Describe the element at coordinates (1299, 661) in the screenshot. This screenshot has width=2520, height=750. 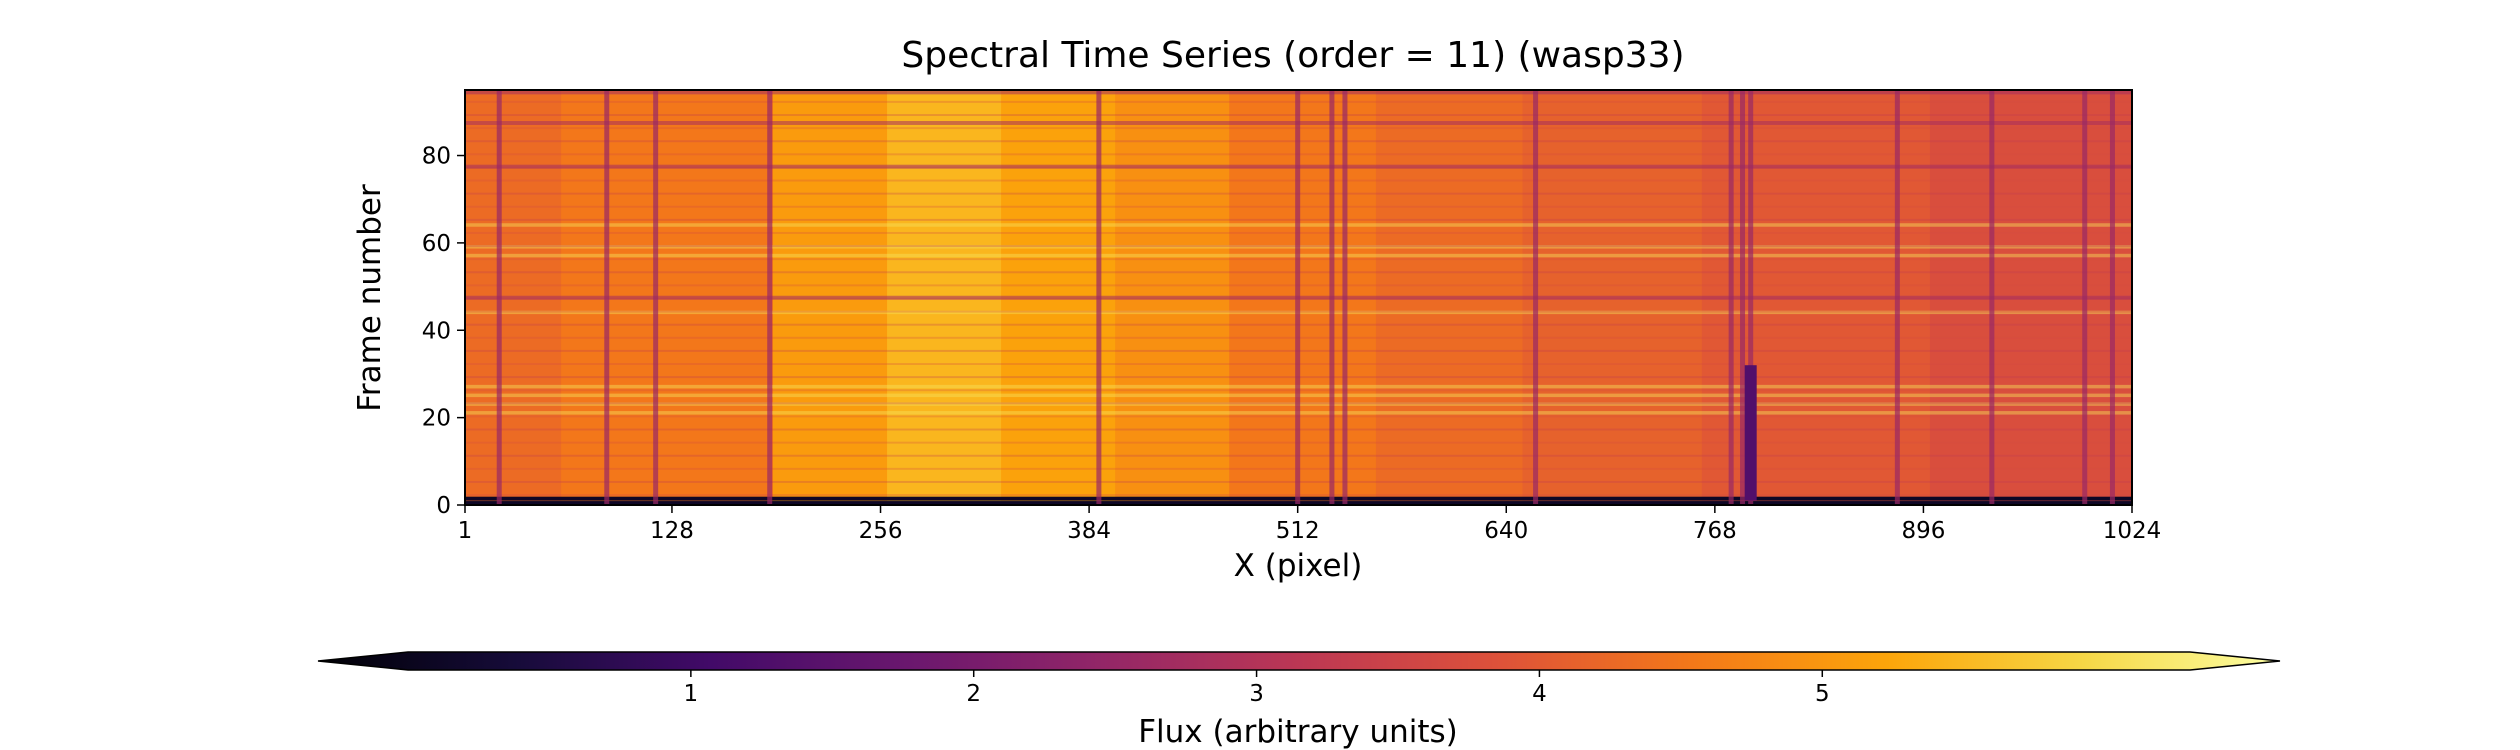
I see `colorbar-gradient` at that location.